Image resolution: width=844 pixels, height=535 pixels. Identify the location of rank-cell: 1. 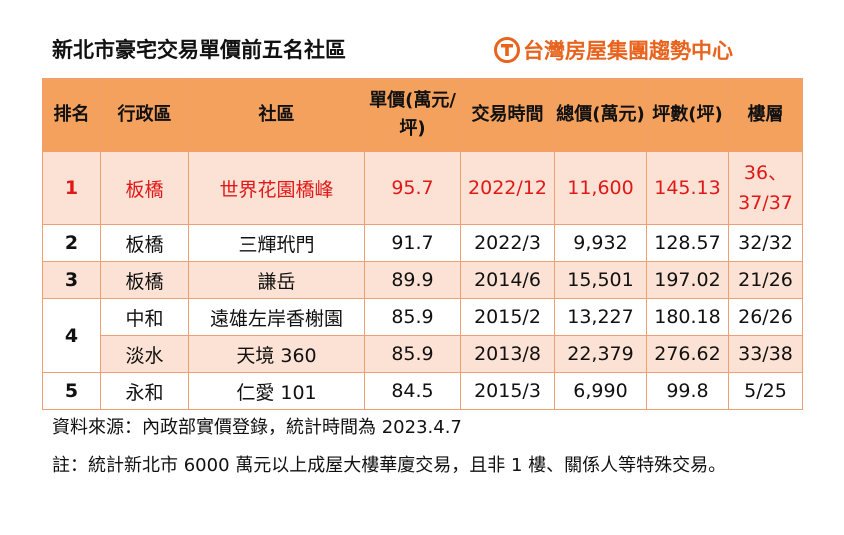
(71, 188).